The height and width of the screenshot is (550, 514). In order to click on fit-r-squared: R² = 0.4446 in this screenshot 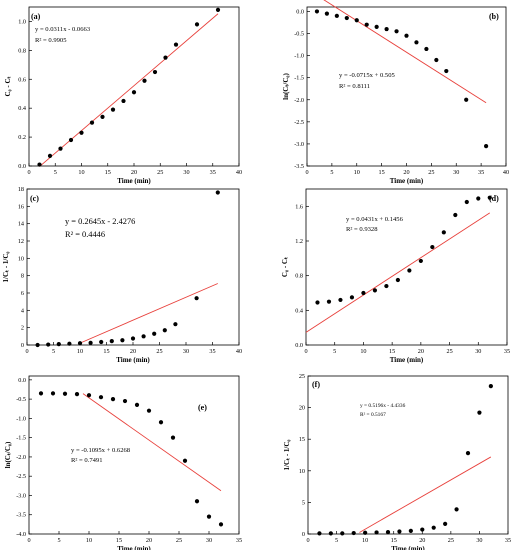, I will do `click(85, 234)`.